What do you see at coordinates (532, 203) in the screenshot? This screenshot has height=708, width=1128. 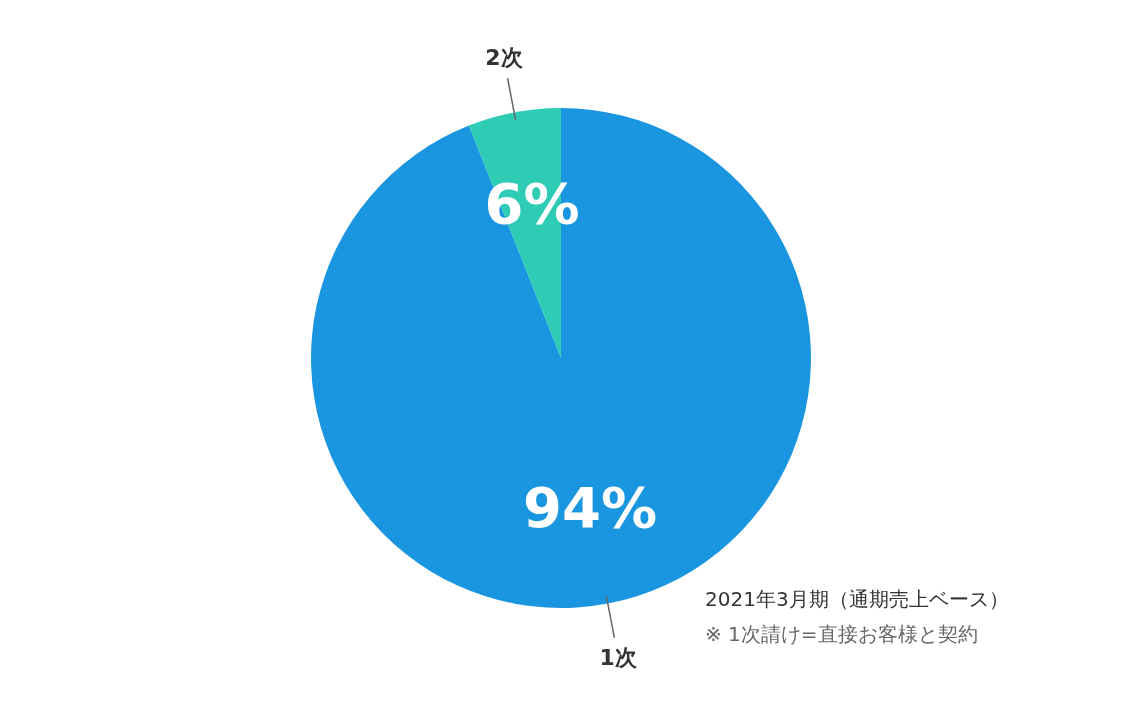 I see `data-label: 6%` at bounding box center [532, 203].